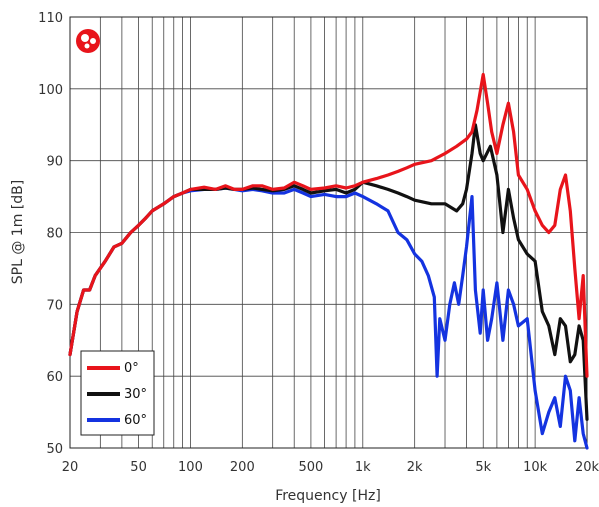  I want to click on x-tick-label: 1k, so click(363, 467).